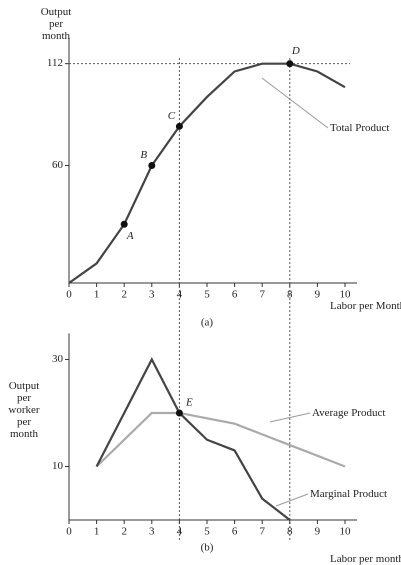 The image size is (401, 565). Describe the element at coordinates (143, 155) in the screenshot. I see `point-label: B` at that location.